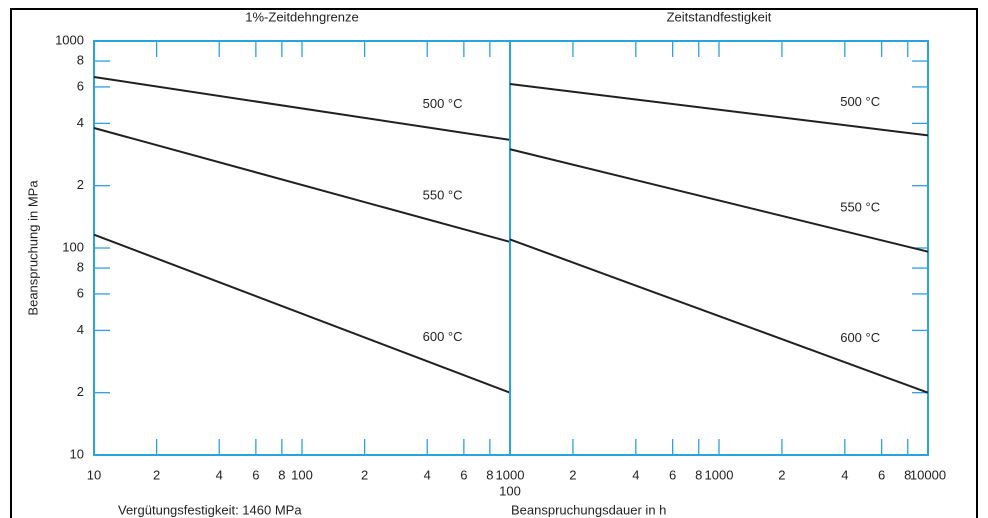  What do you see at coordinates (73, 246) in the screenshot?
I see `y-tick-label: 100` at bounding box center [73, 246].